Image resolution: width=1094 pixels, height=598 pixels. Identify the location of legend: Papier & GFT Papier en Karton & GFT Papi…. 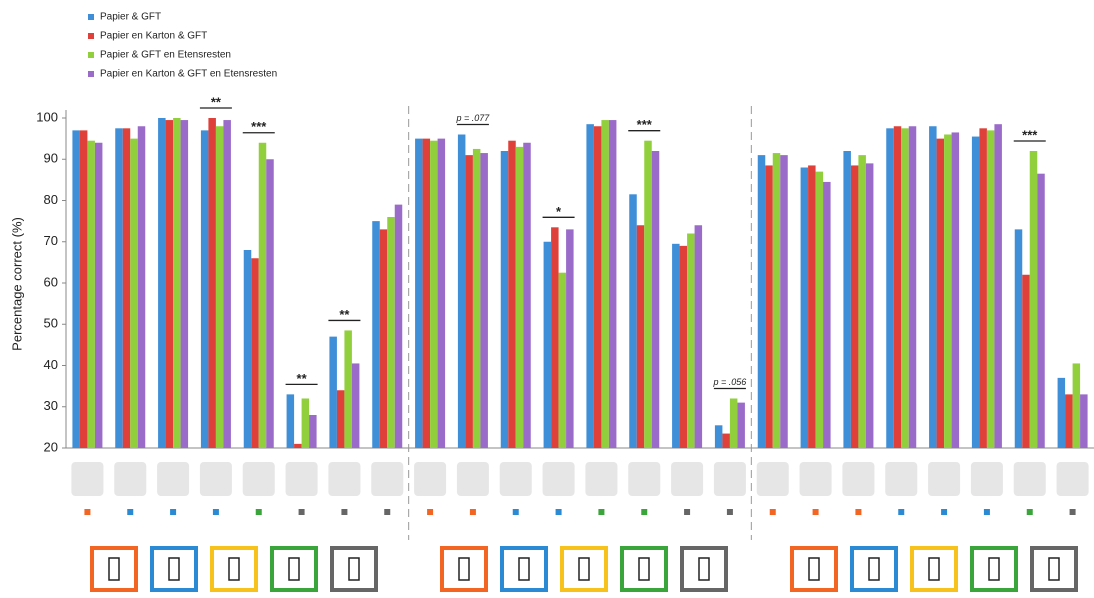
(182, 46).